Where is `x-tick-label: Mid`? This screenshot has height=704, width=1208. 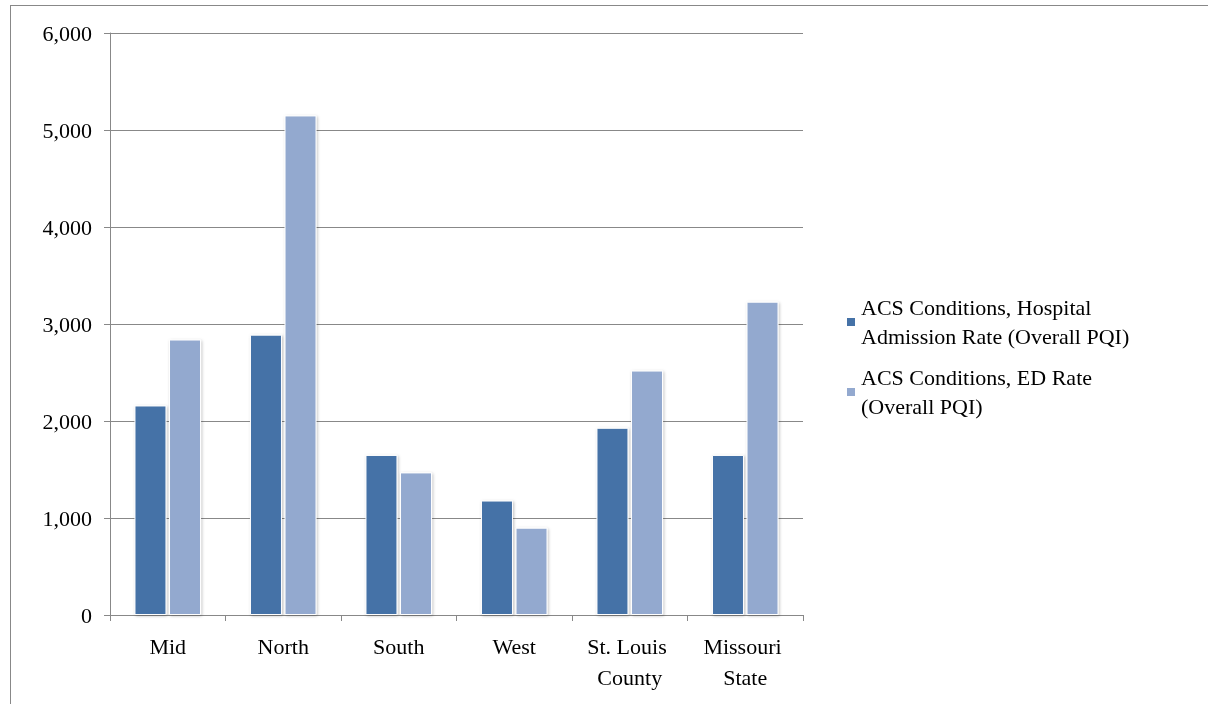
x-tick-label: Mid is located at coordinates (168, 646).